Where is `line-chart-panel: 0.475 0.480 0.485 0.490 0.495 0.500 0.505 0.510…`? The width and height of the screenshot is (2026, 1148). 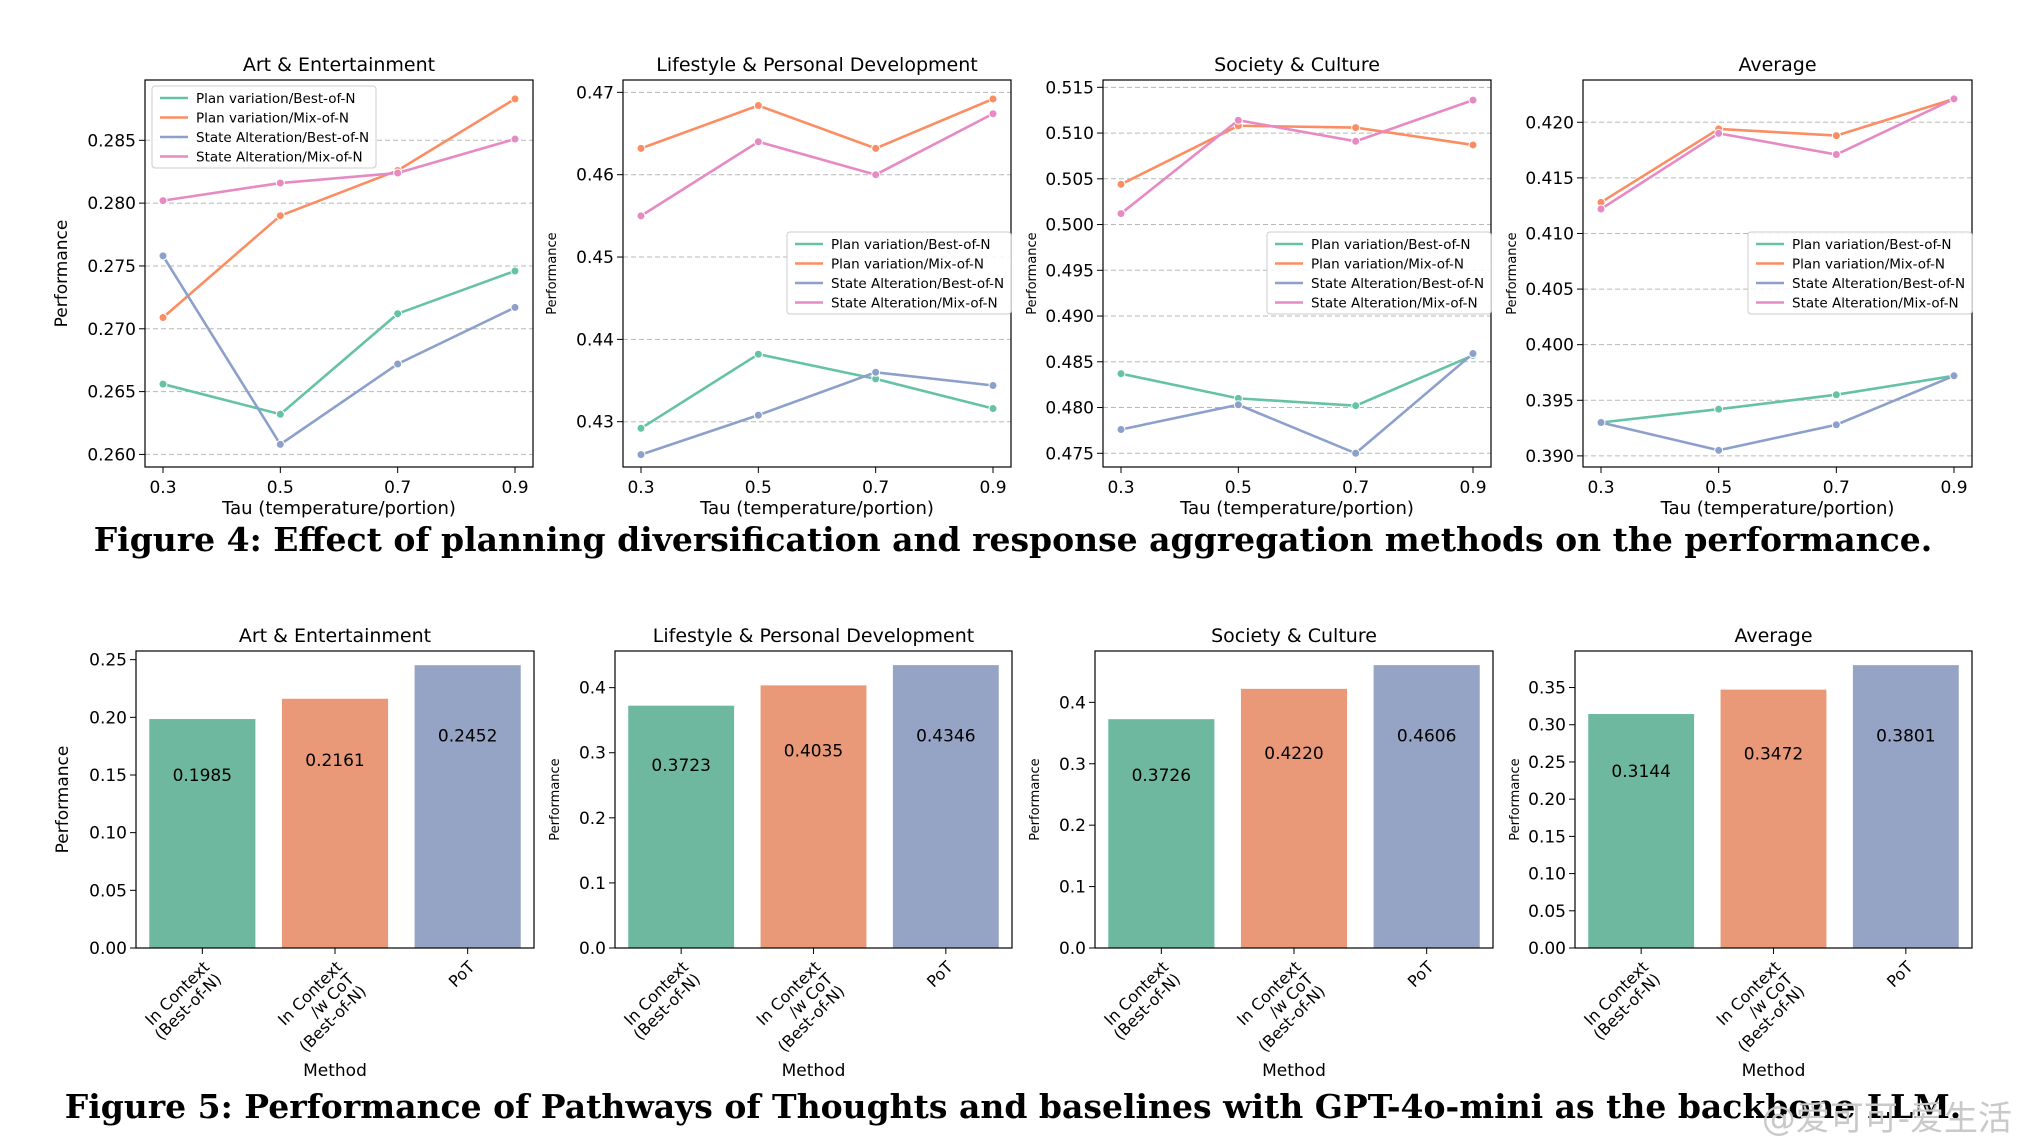
line-chart-panel: 0.475 0.480 0.485 0.490 0.495 0.500 0.505 0.510… is located at coordinates (1258, 286).